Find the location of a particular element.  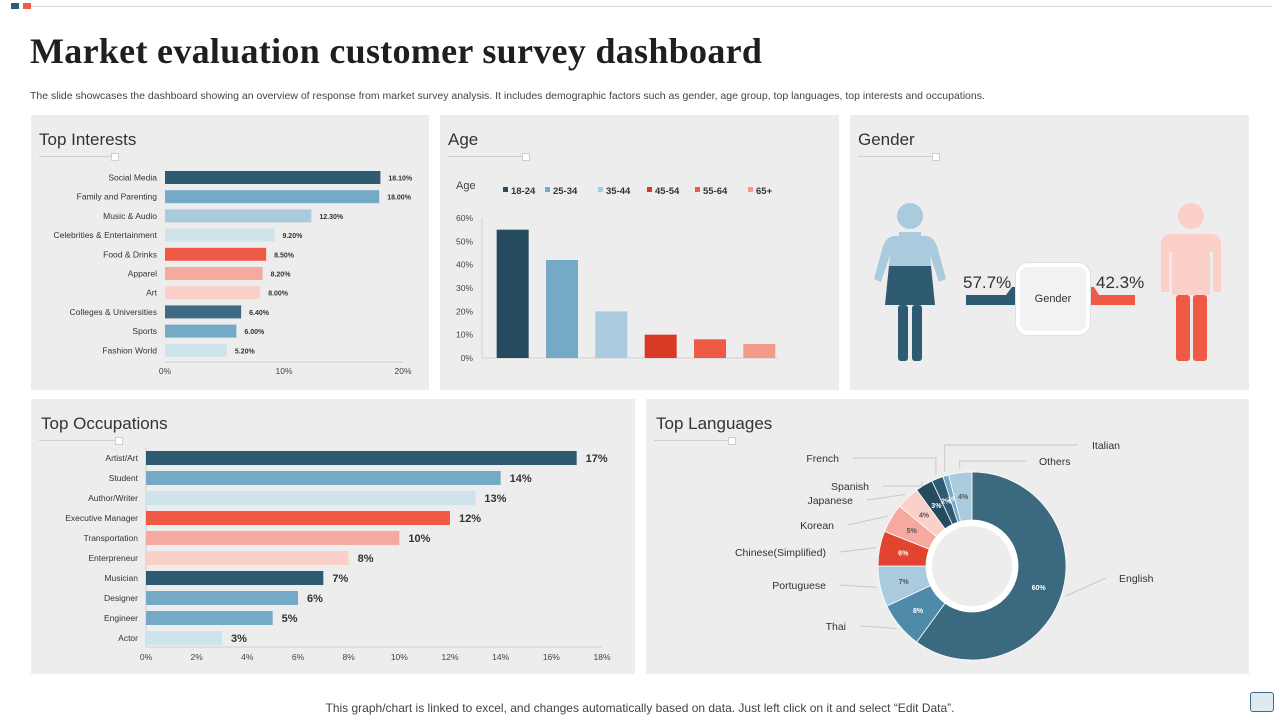

category-label: English is located at coordinates (1136, 579).